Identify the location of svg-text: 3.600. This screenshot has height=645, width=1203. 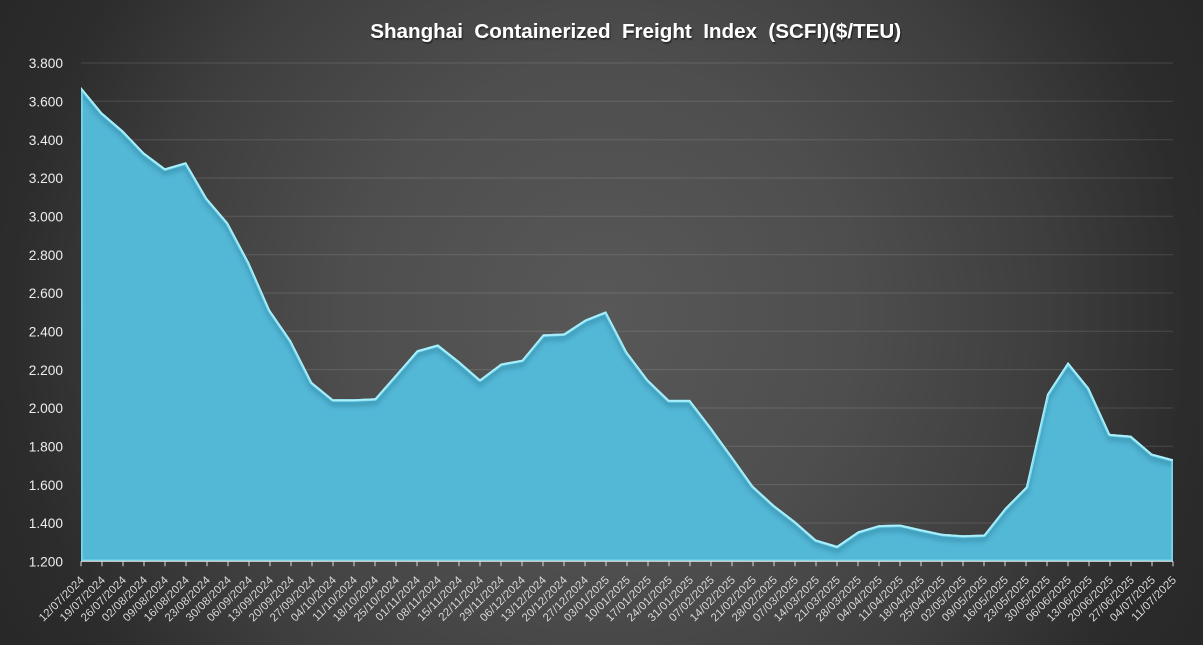
(46, 102).